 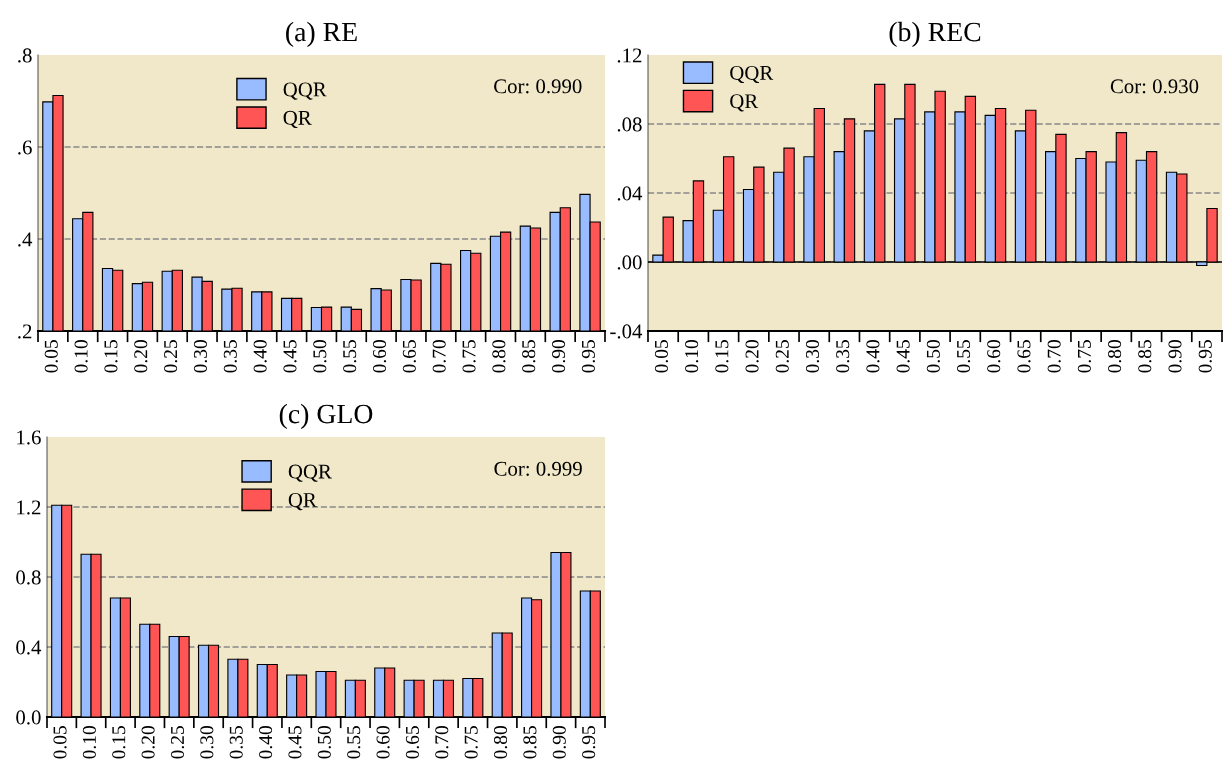 What do you see at coordinates (321, 34) in the screenshot?
I see `chart-title: (a) RE` at bounding box center [321, 34].